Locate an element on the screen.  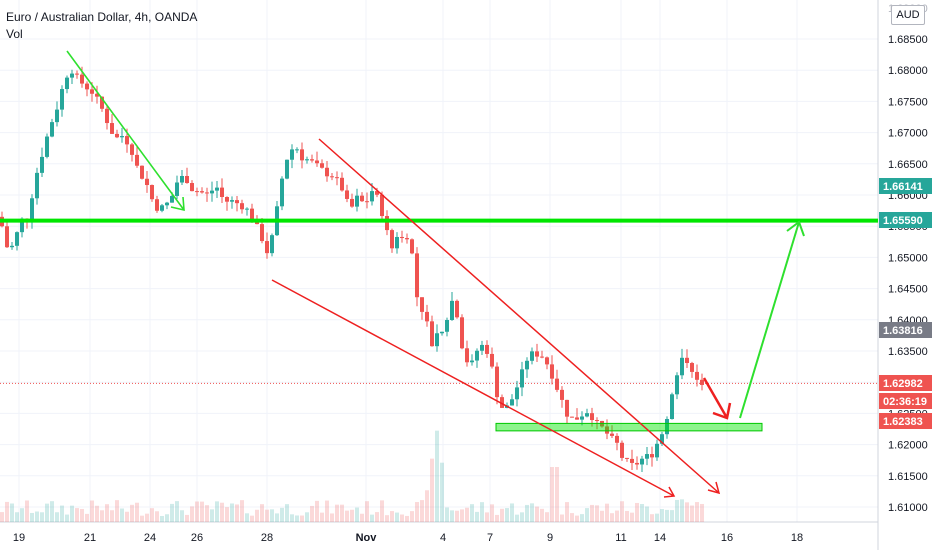
current-price-label: 1.66141 is located at coordinates (905, 186).